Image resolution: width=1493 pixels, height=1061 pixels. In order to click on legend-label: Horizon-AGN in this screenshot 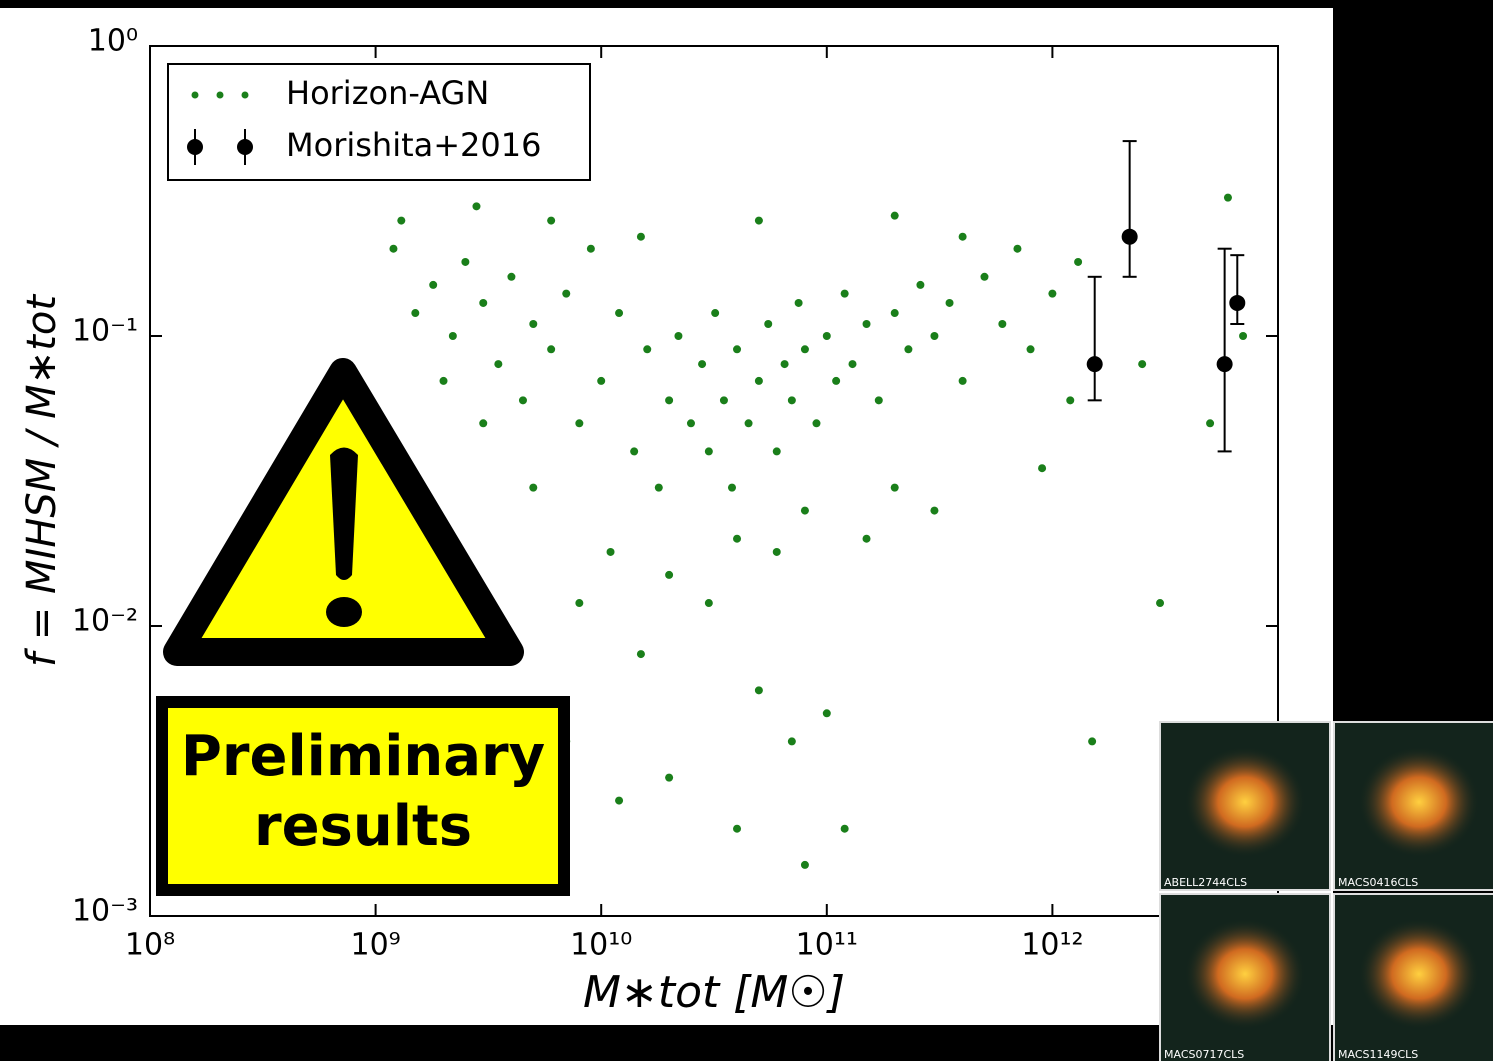, I will do `click(387, 93)`.